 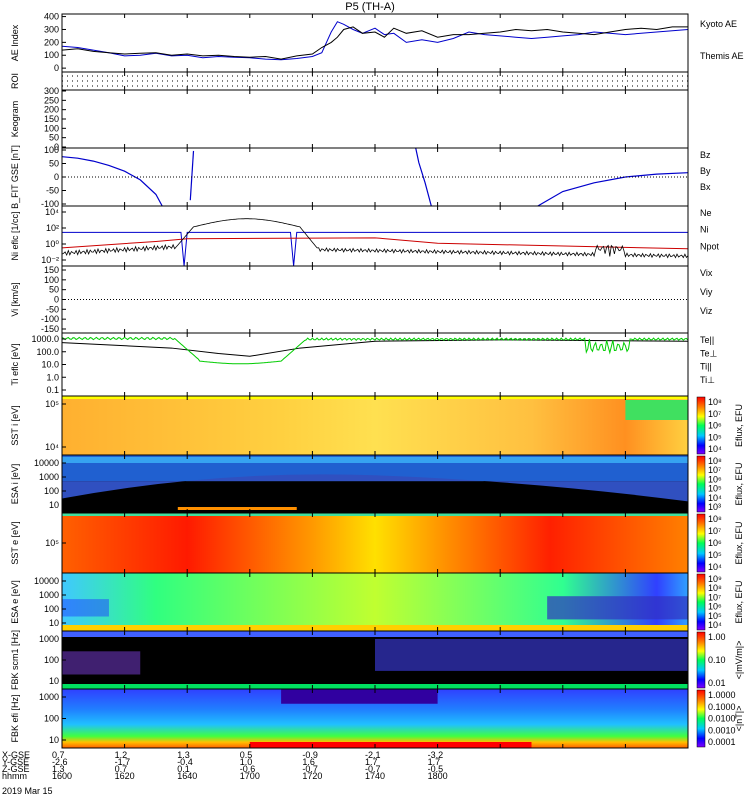 I want to click on axis-row-label: Y-GSE, so click(x=16, y=762).